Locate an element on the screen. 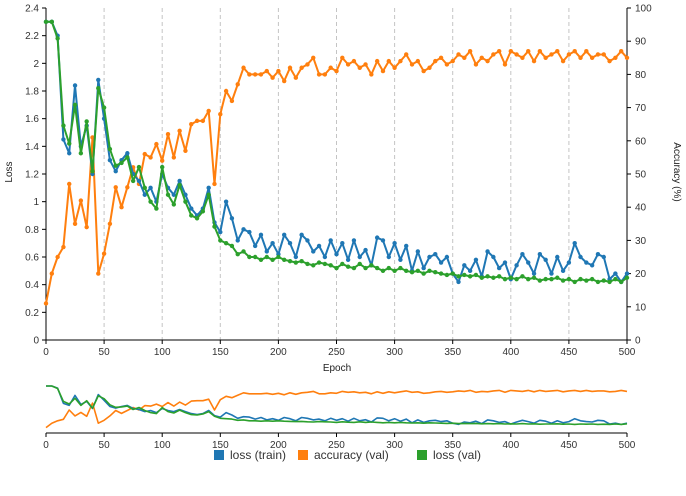 The height and width of the screenshot is (496, 686). y-left-tick-label: 1.4 is located at coordinates (32, 147).